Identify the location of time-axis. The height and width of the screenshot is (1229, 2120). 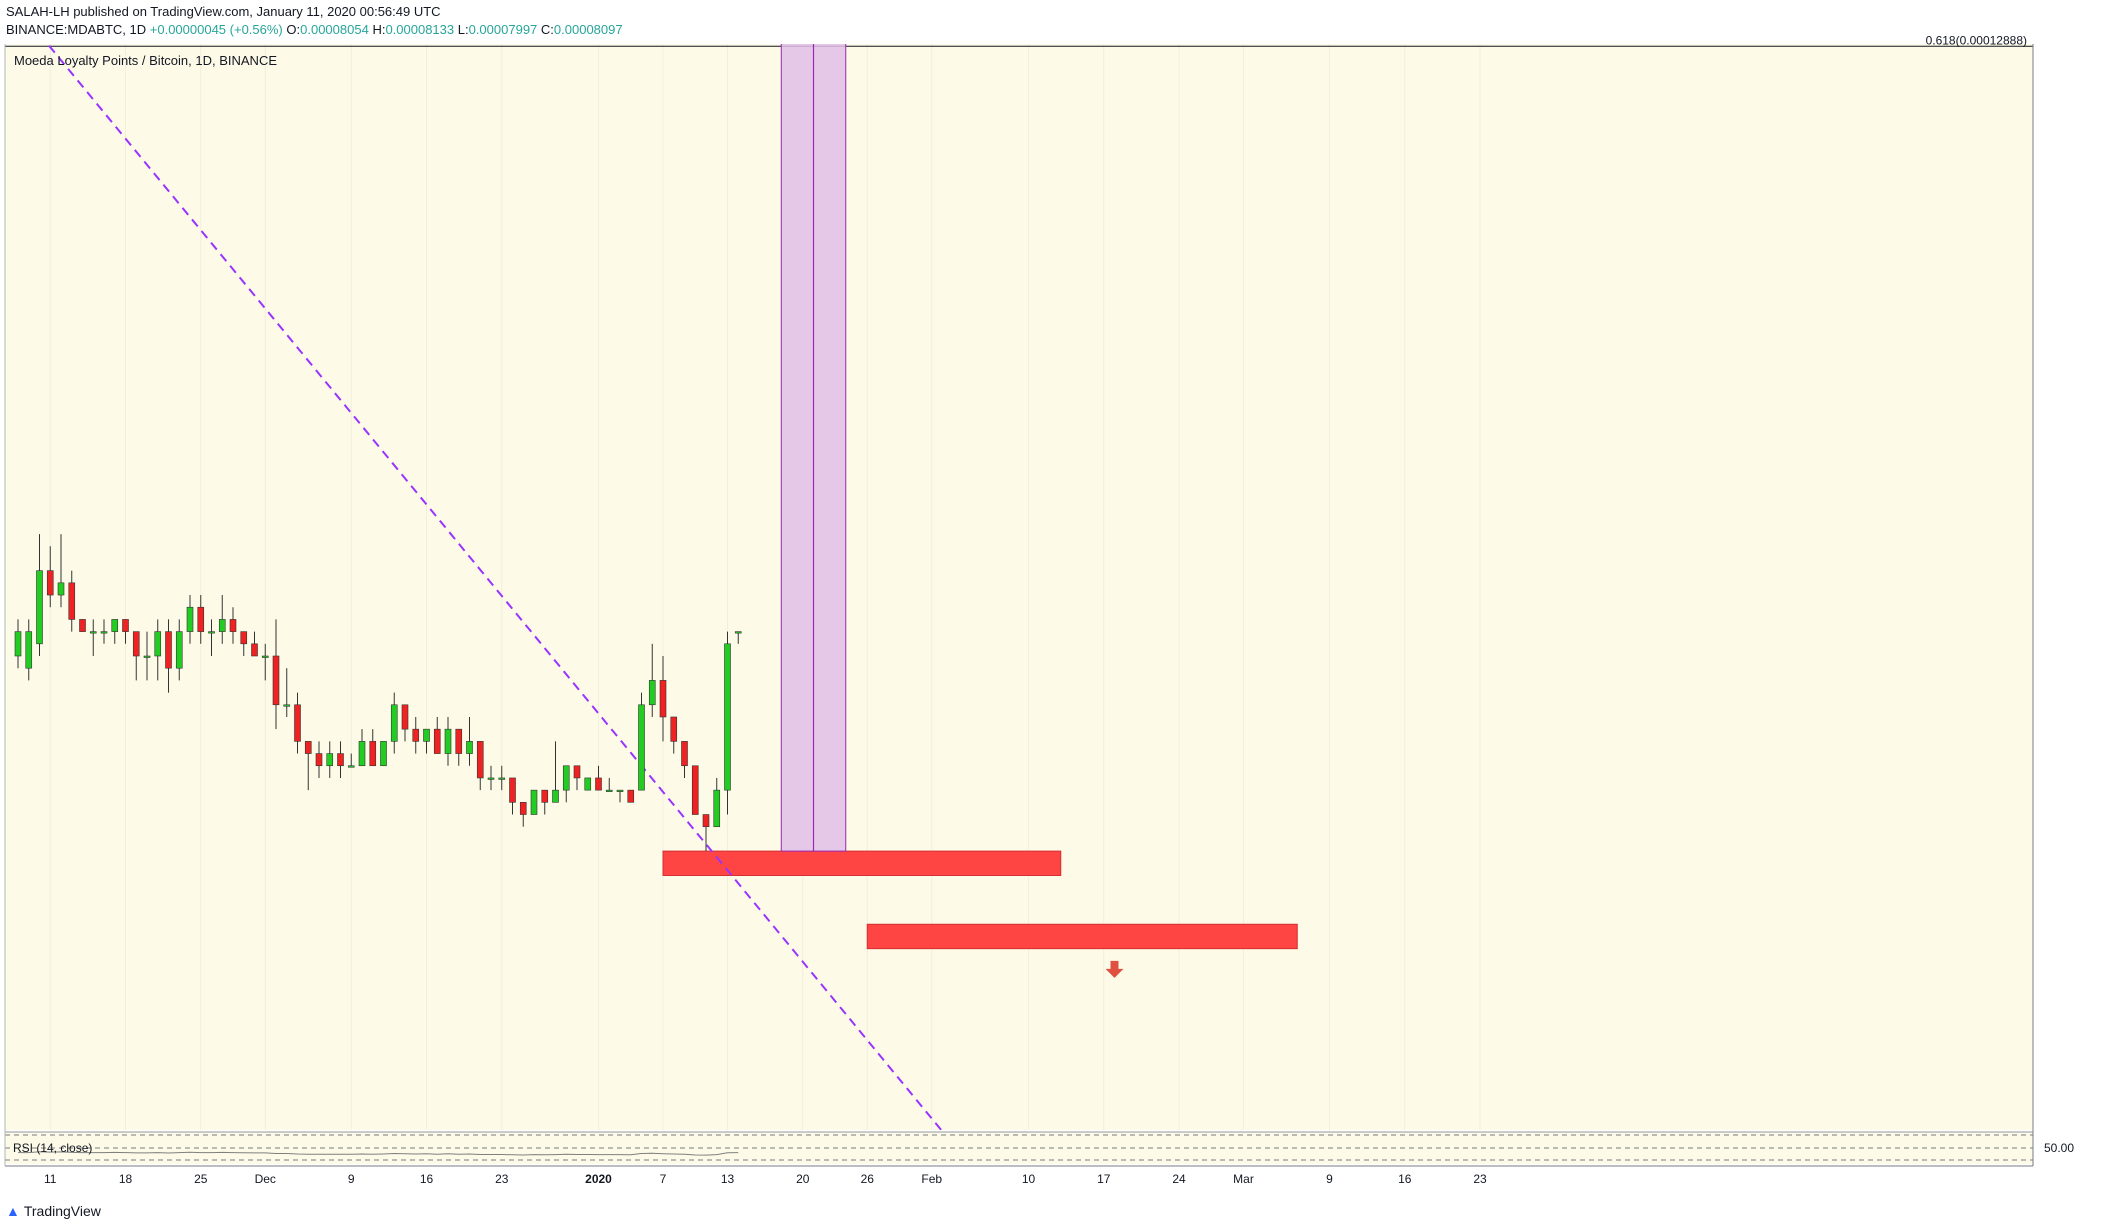
(1019, 1179).